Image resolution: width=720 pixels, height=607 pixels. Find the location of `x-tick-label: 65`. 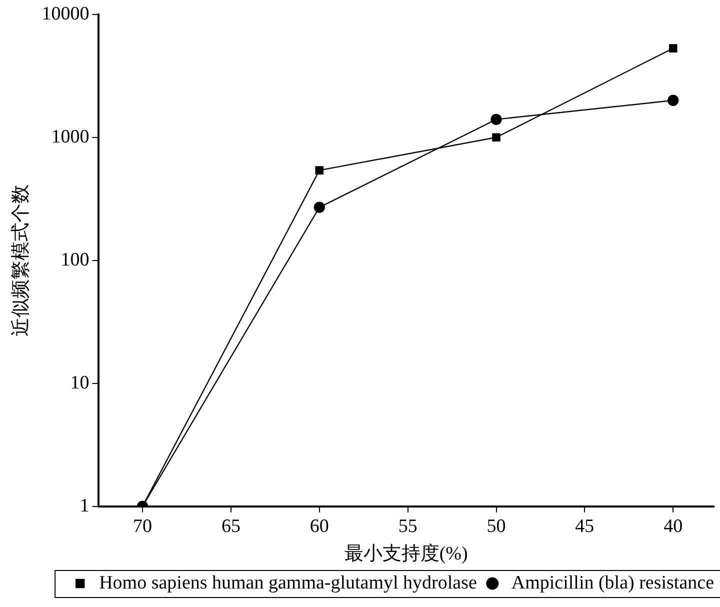

x-tick-label: 65 is located at coordinates (230, 526).